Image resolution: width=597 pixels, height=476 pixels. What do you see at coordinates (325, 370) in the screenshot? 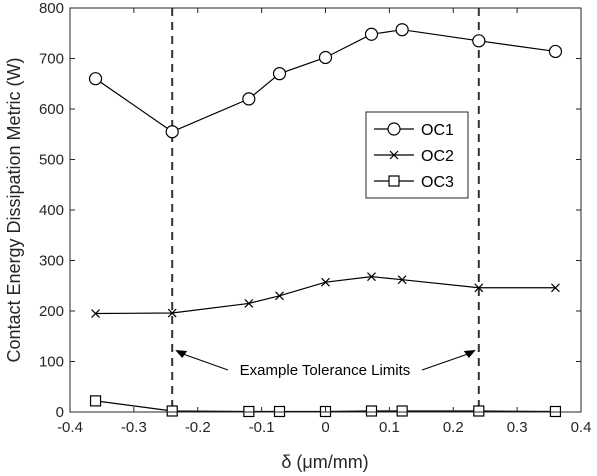
I see `annotation-label: Example Tolerance Limits` at bounding box center [325, 370].